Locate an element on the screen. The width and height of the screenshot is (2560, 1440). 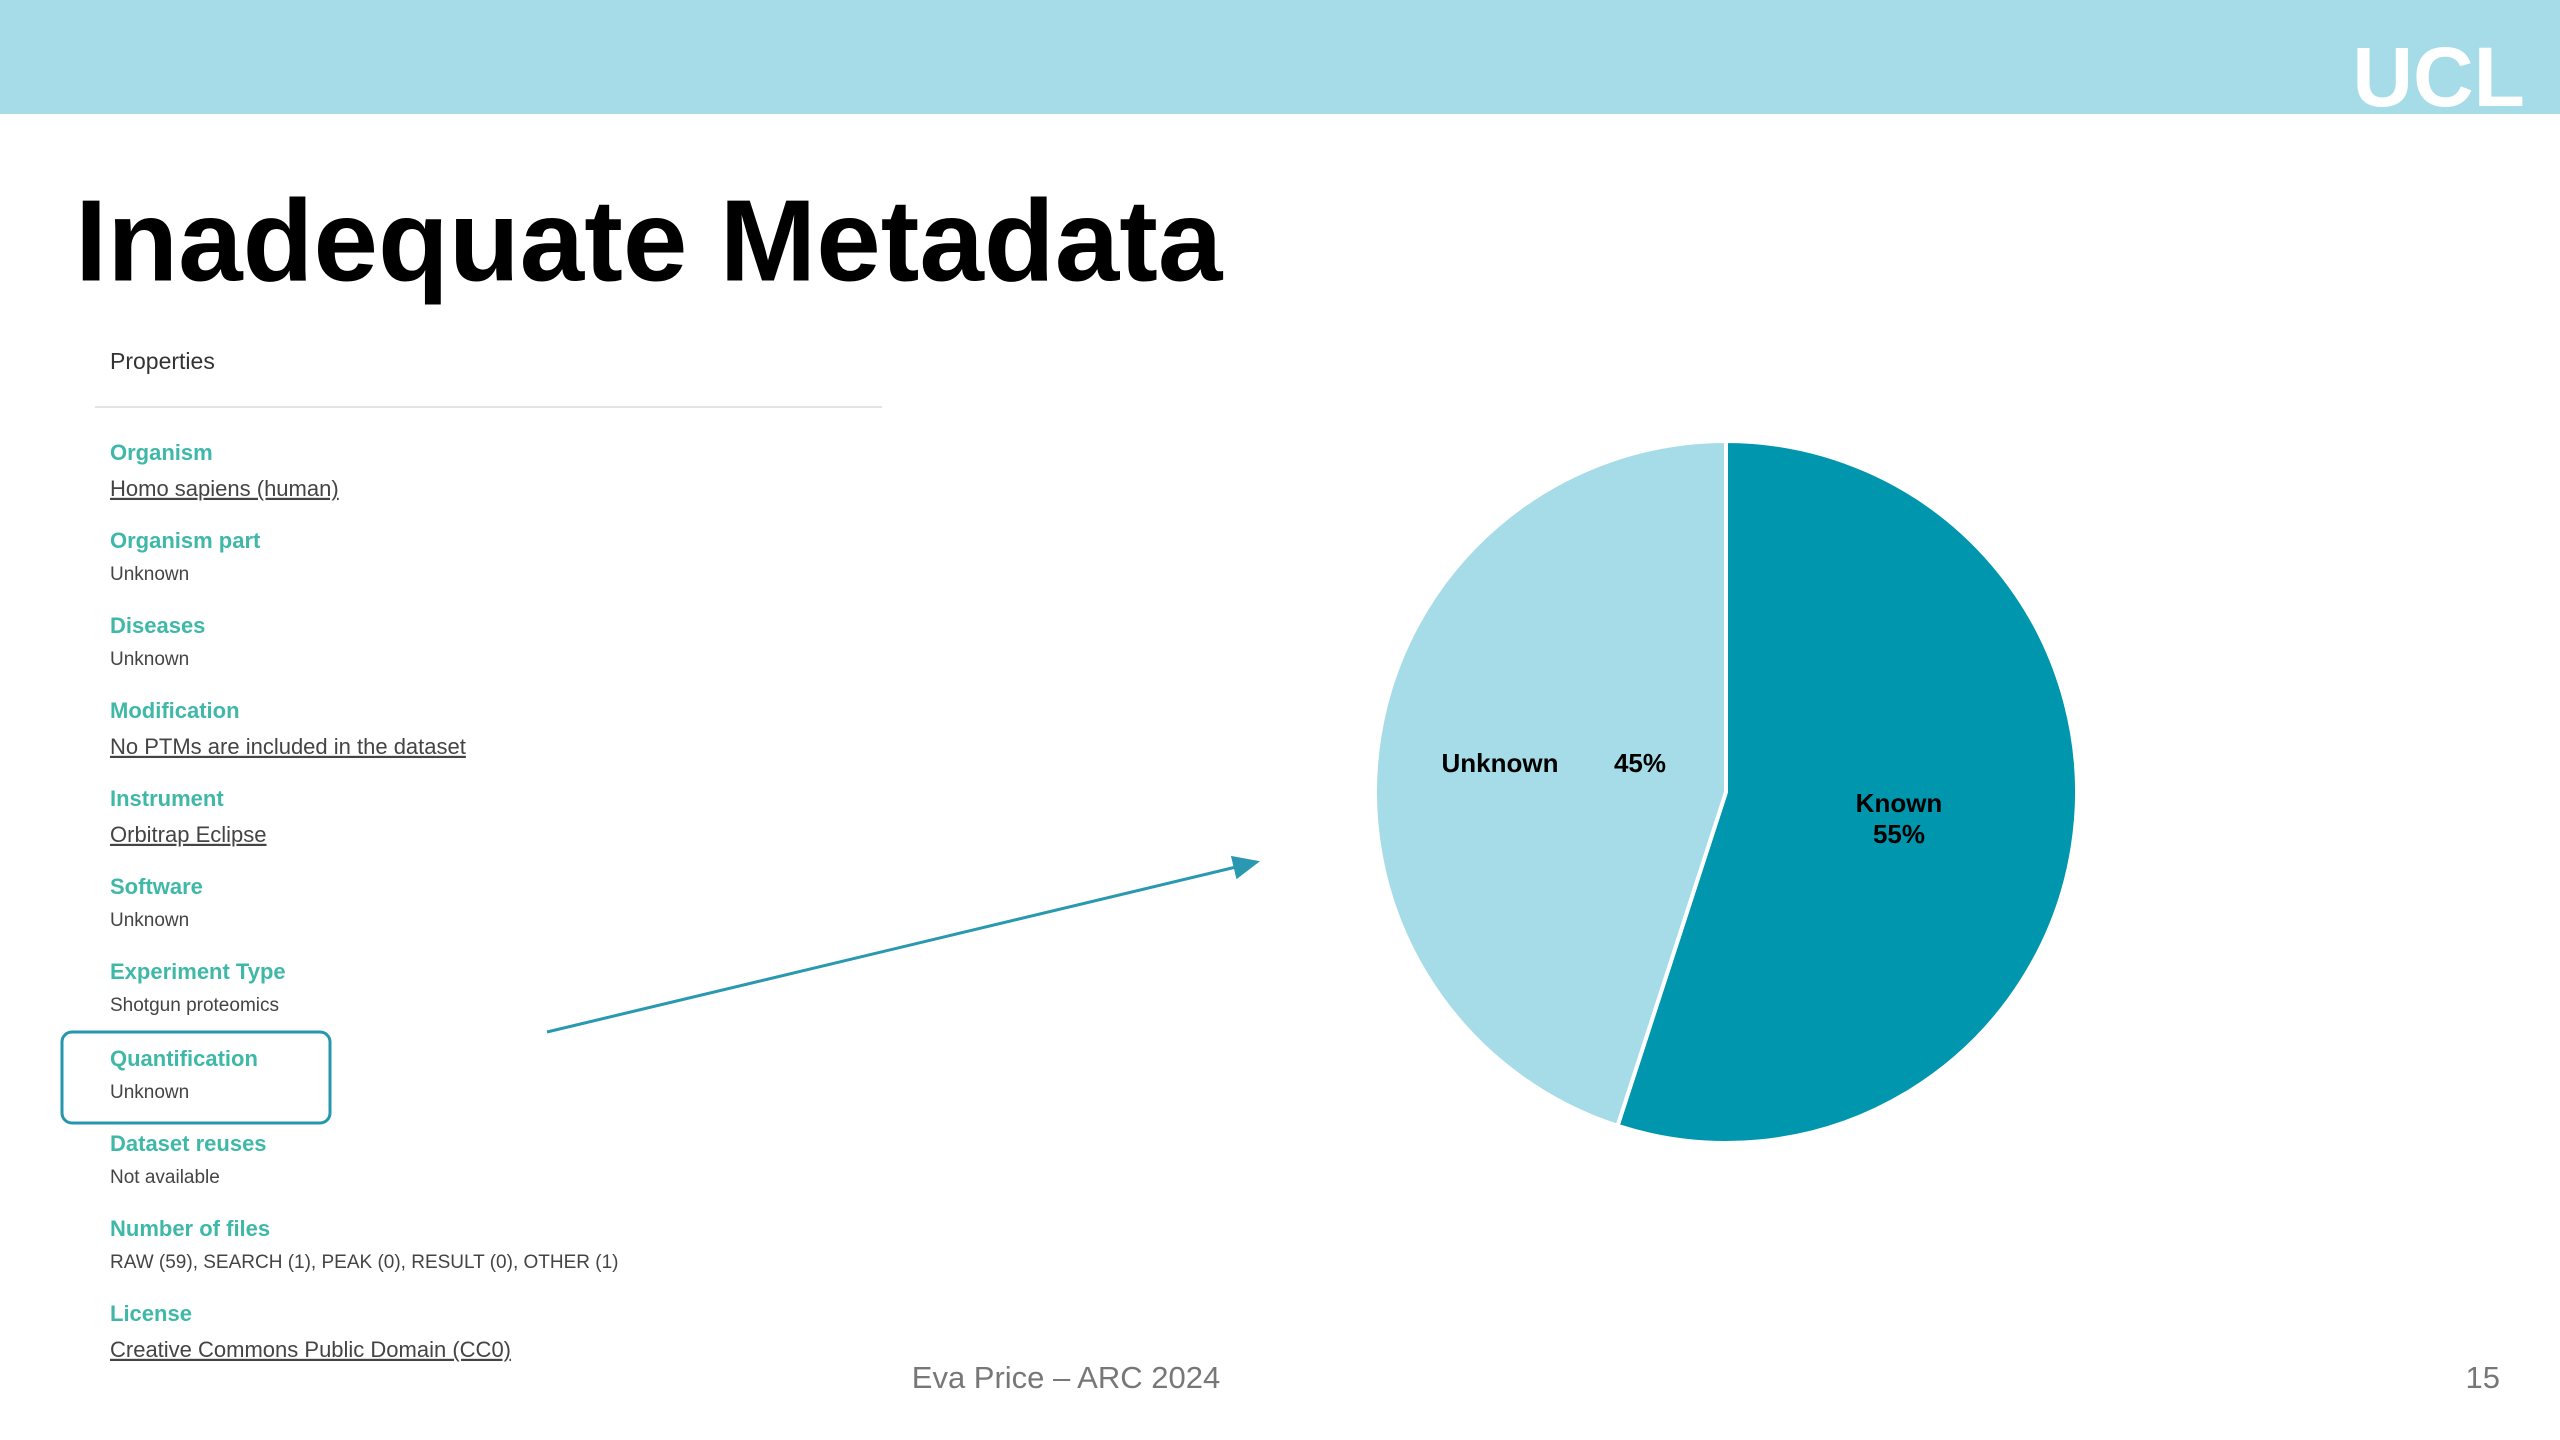
property-label: Diseases is located at coordinates (157, 625).